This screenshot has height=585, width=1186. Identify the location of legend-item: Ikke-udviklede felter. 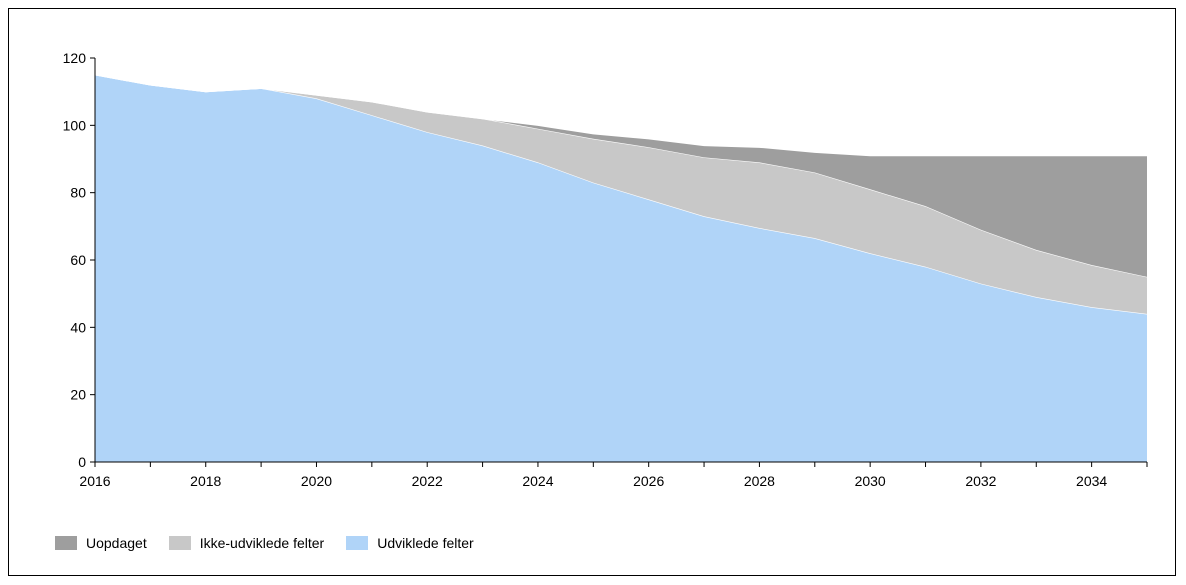
(246, 543).